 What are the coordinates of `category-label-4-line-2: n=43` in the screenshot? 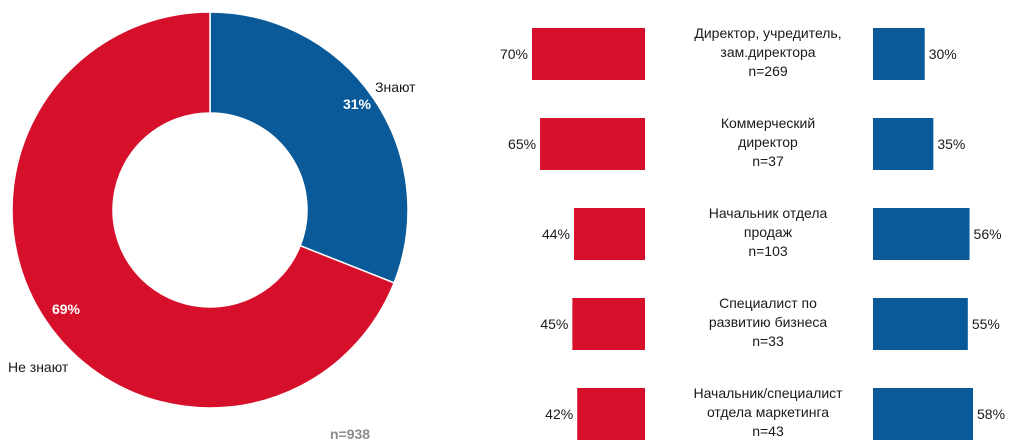 It's located at (768, 431).